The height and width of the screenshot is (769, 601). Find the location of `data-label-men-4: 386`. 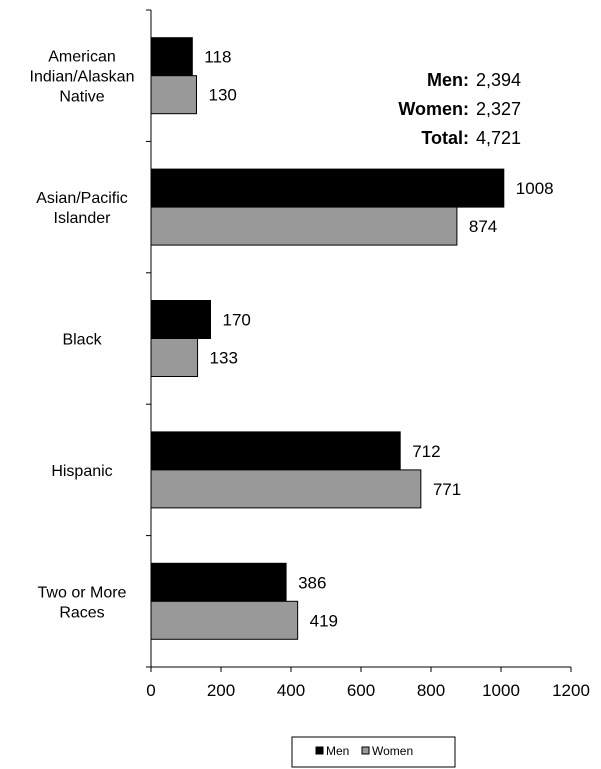

data-label-men-4: 386 is located at coordinates (312, 582).